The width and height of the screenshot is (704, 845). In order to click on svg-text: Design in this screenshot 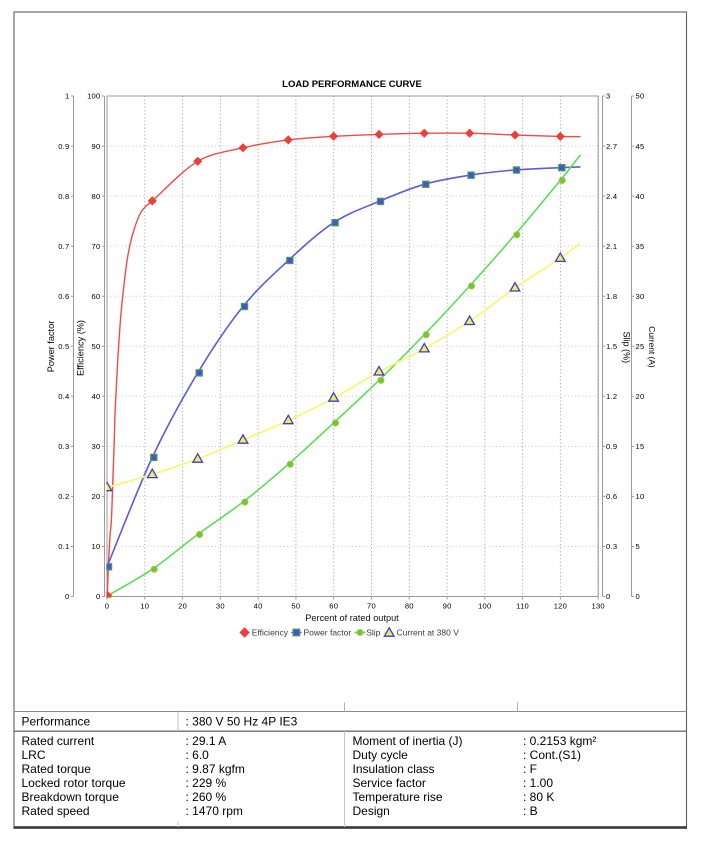, I will do `click(371, 811)`.